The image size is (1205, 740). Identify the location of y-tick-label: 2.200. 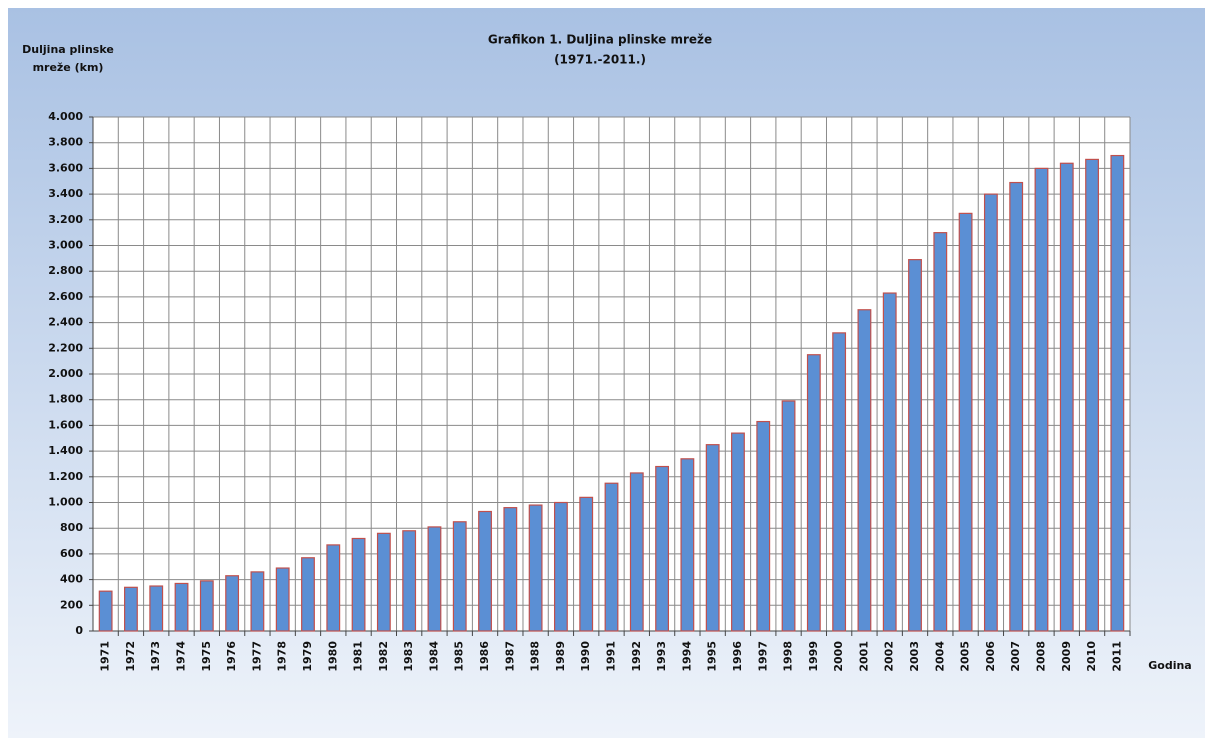
(65, 347).